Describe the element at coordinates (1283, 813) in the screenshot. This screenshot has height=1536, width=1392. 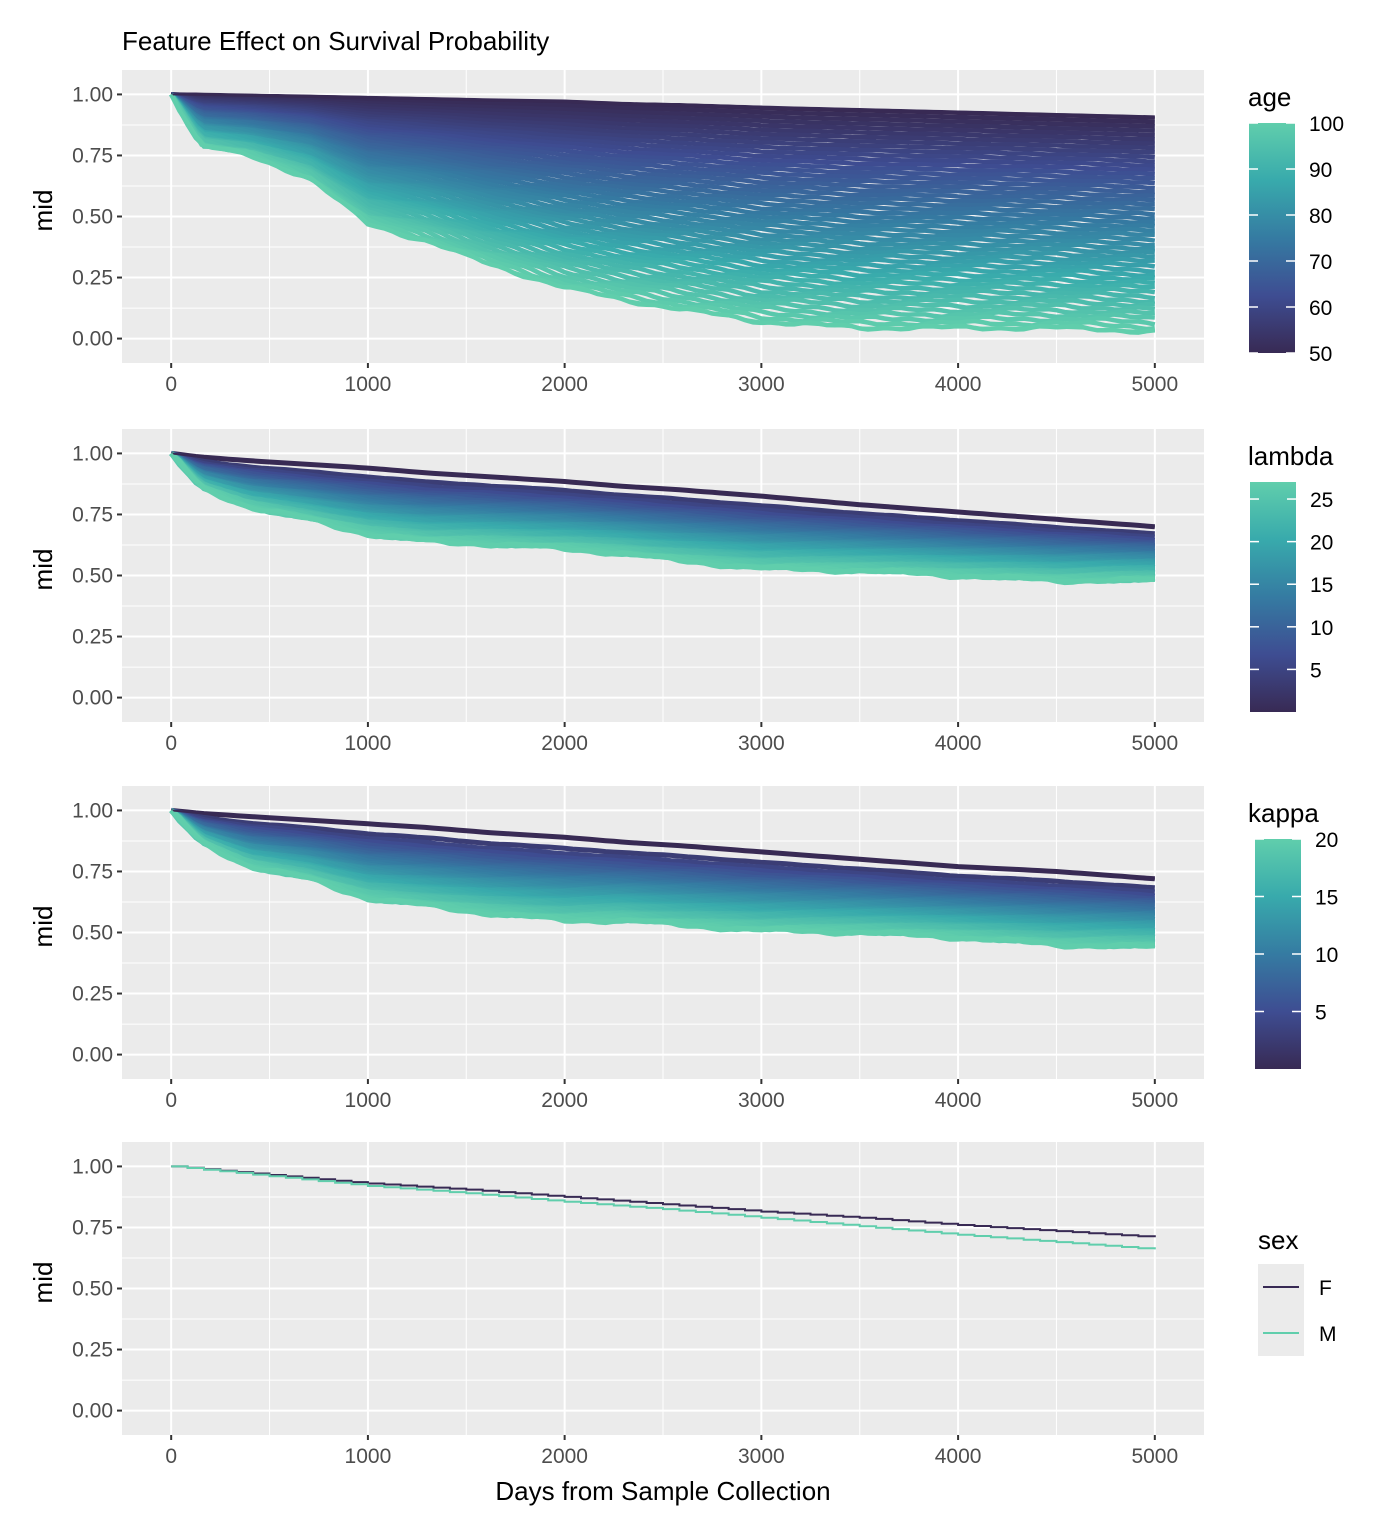
I see `legend-title: kappa` at that location.